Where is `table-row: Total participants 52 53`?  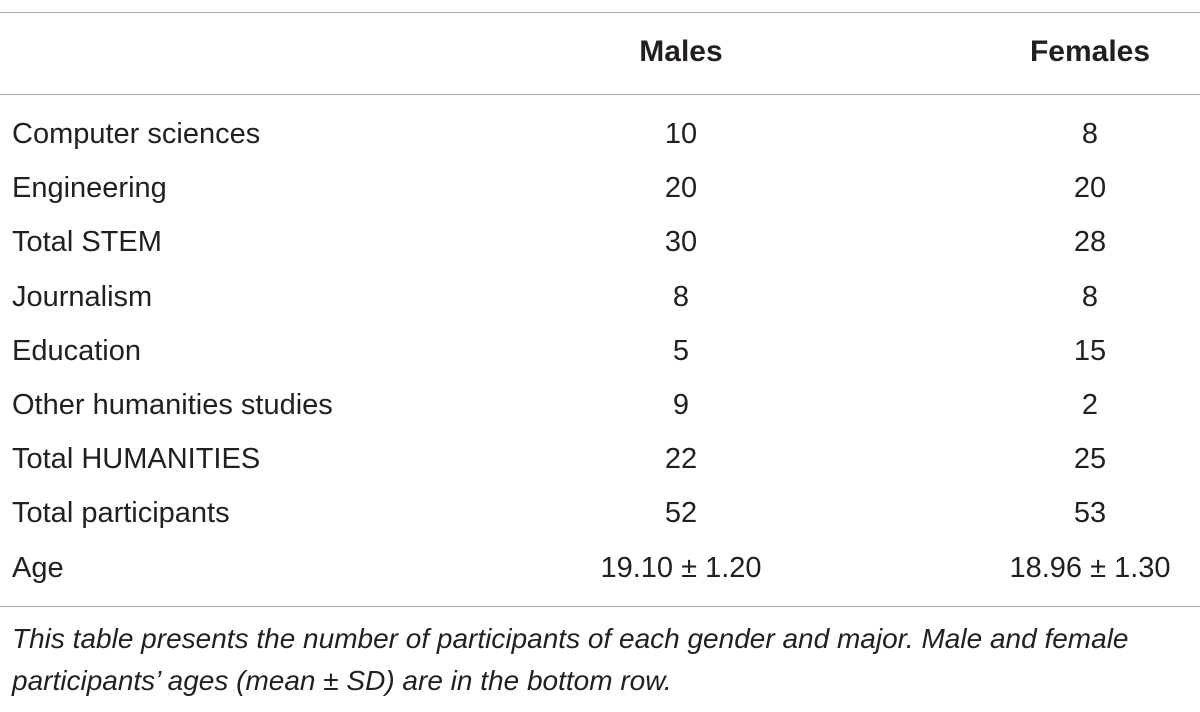
table-row: Total participants 52 53 is located at coordinates (600, 513).